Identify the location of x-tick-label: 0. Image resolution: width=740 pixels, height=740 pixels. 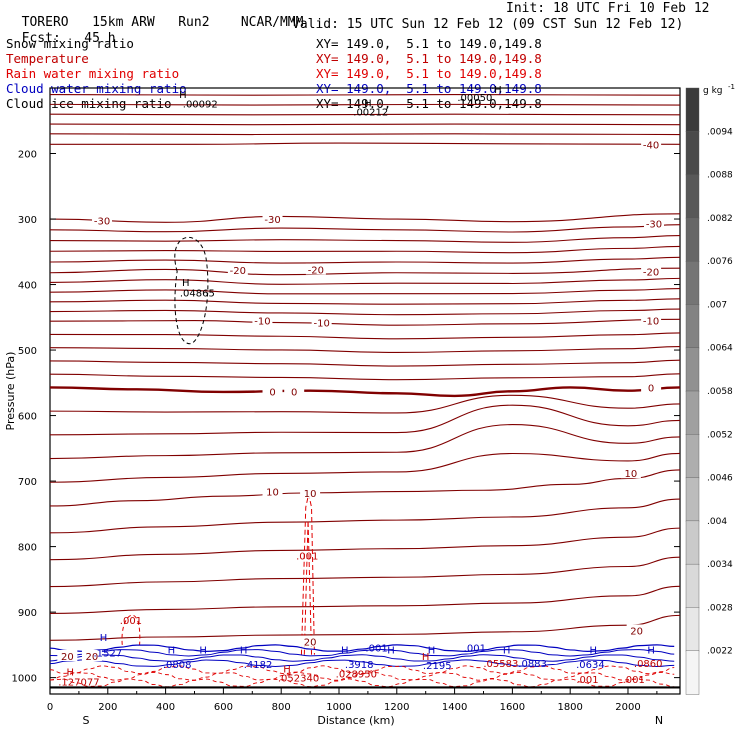
(50, 707).